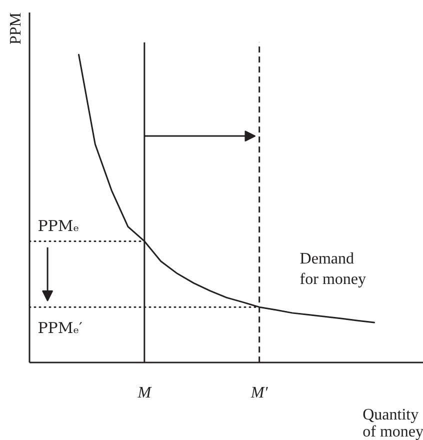  I want to click on annotation: PPMₑ, so click(59, 226).